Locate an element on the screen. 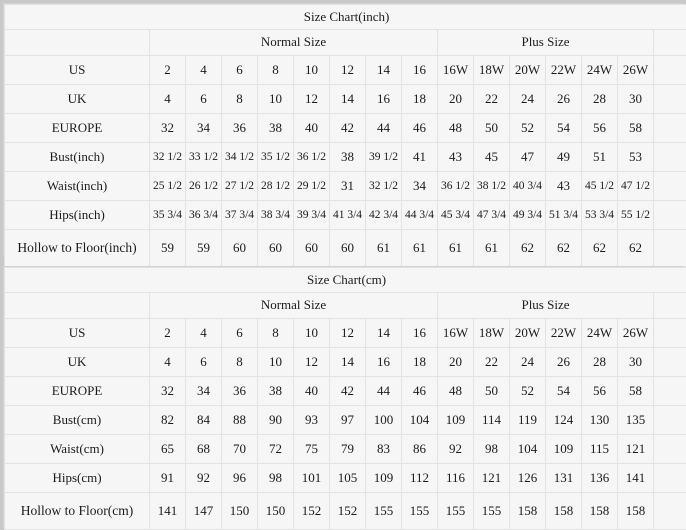  cell-value: 20W is located at coordinates (527, 333).